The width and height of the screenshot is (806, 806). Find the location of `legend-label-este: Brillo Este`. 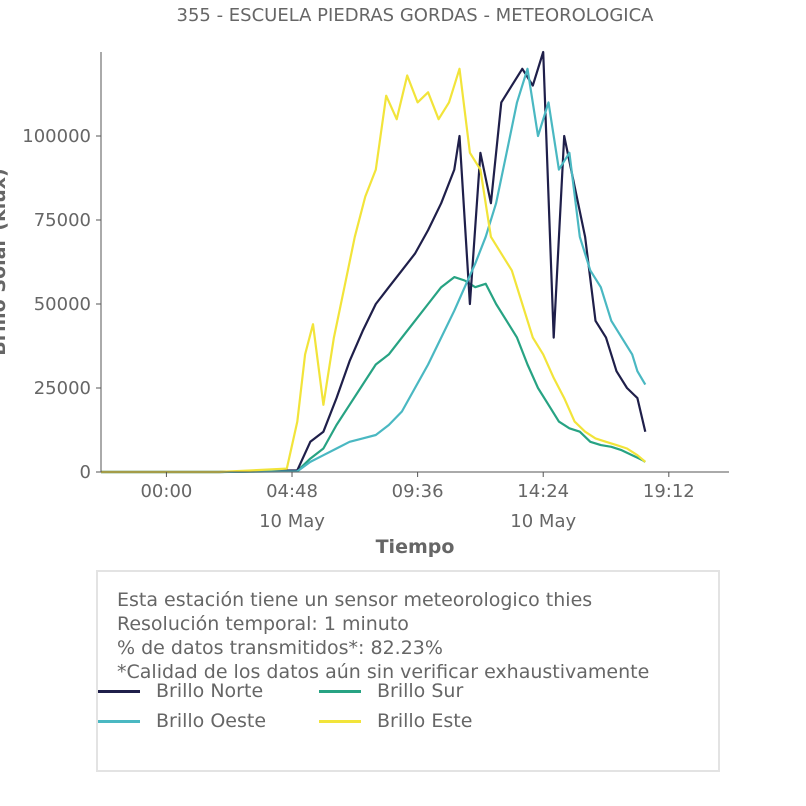

legend-label-este: Brillo Este is located at coordinates (425, 721).